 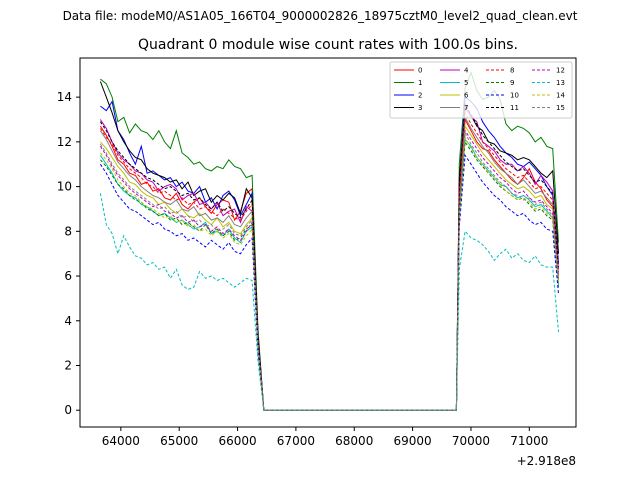 What do you see at coordinates (64, 97) in the screenshot?
I see `y-tick-label: 14` at bounding box center [64, 97].